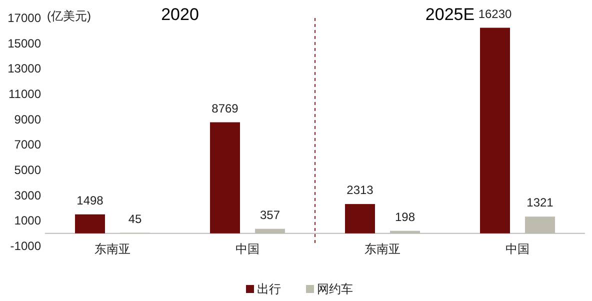 Image resolution: width=592 pixels, height=301 pixels. I want to click on data-label: 8769, so click(225, 108).